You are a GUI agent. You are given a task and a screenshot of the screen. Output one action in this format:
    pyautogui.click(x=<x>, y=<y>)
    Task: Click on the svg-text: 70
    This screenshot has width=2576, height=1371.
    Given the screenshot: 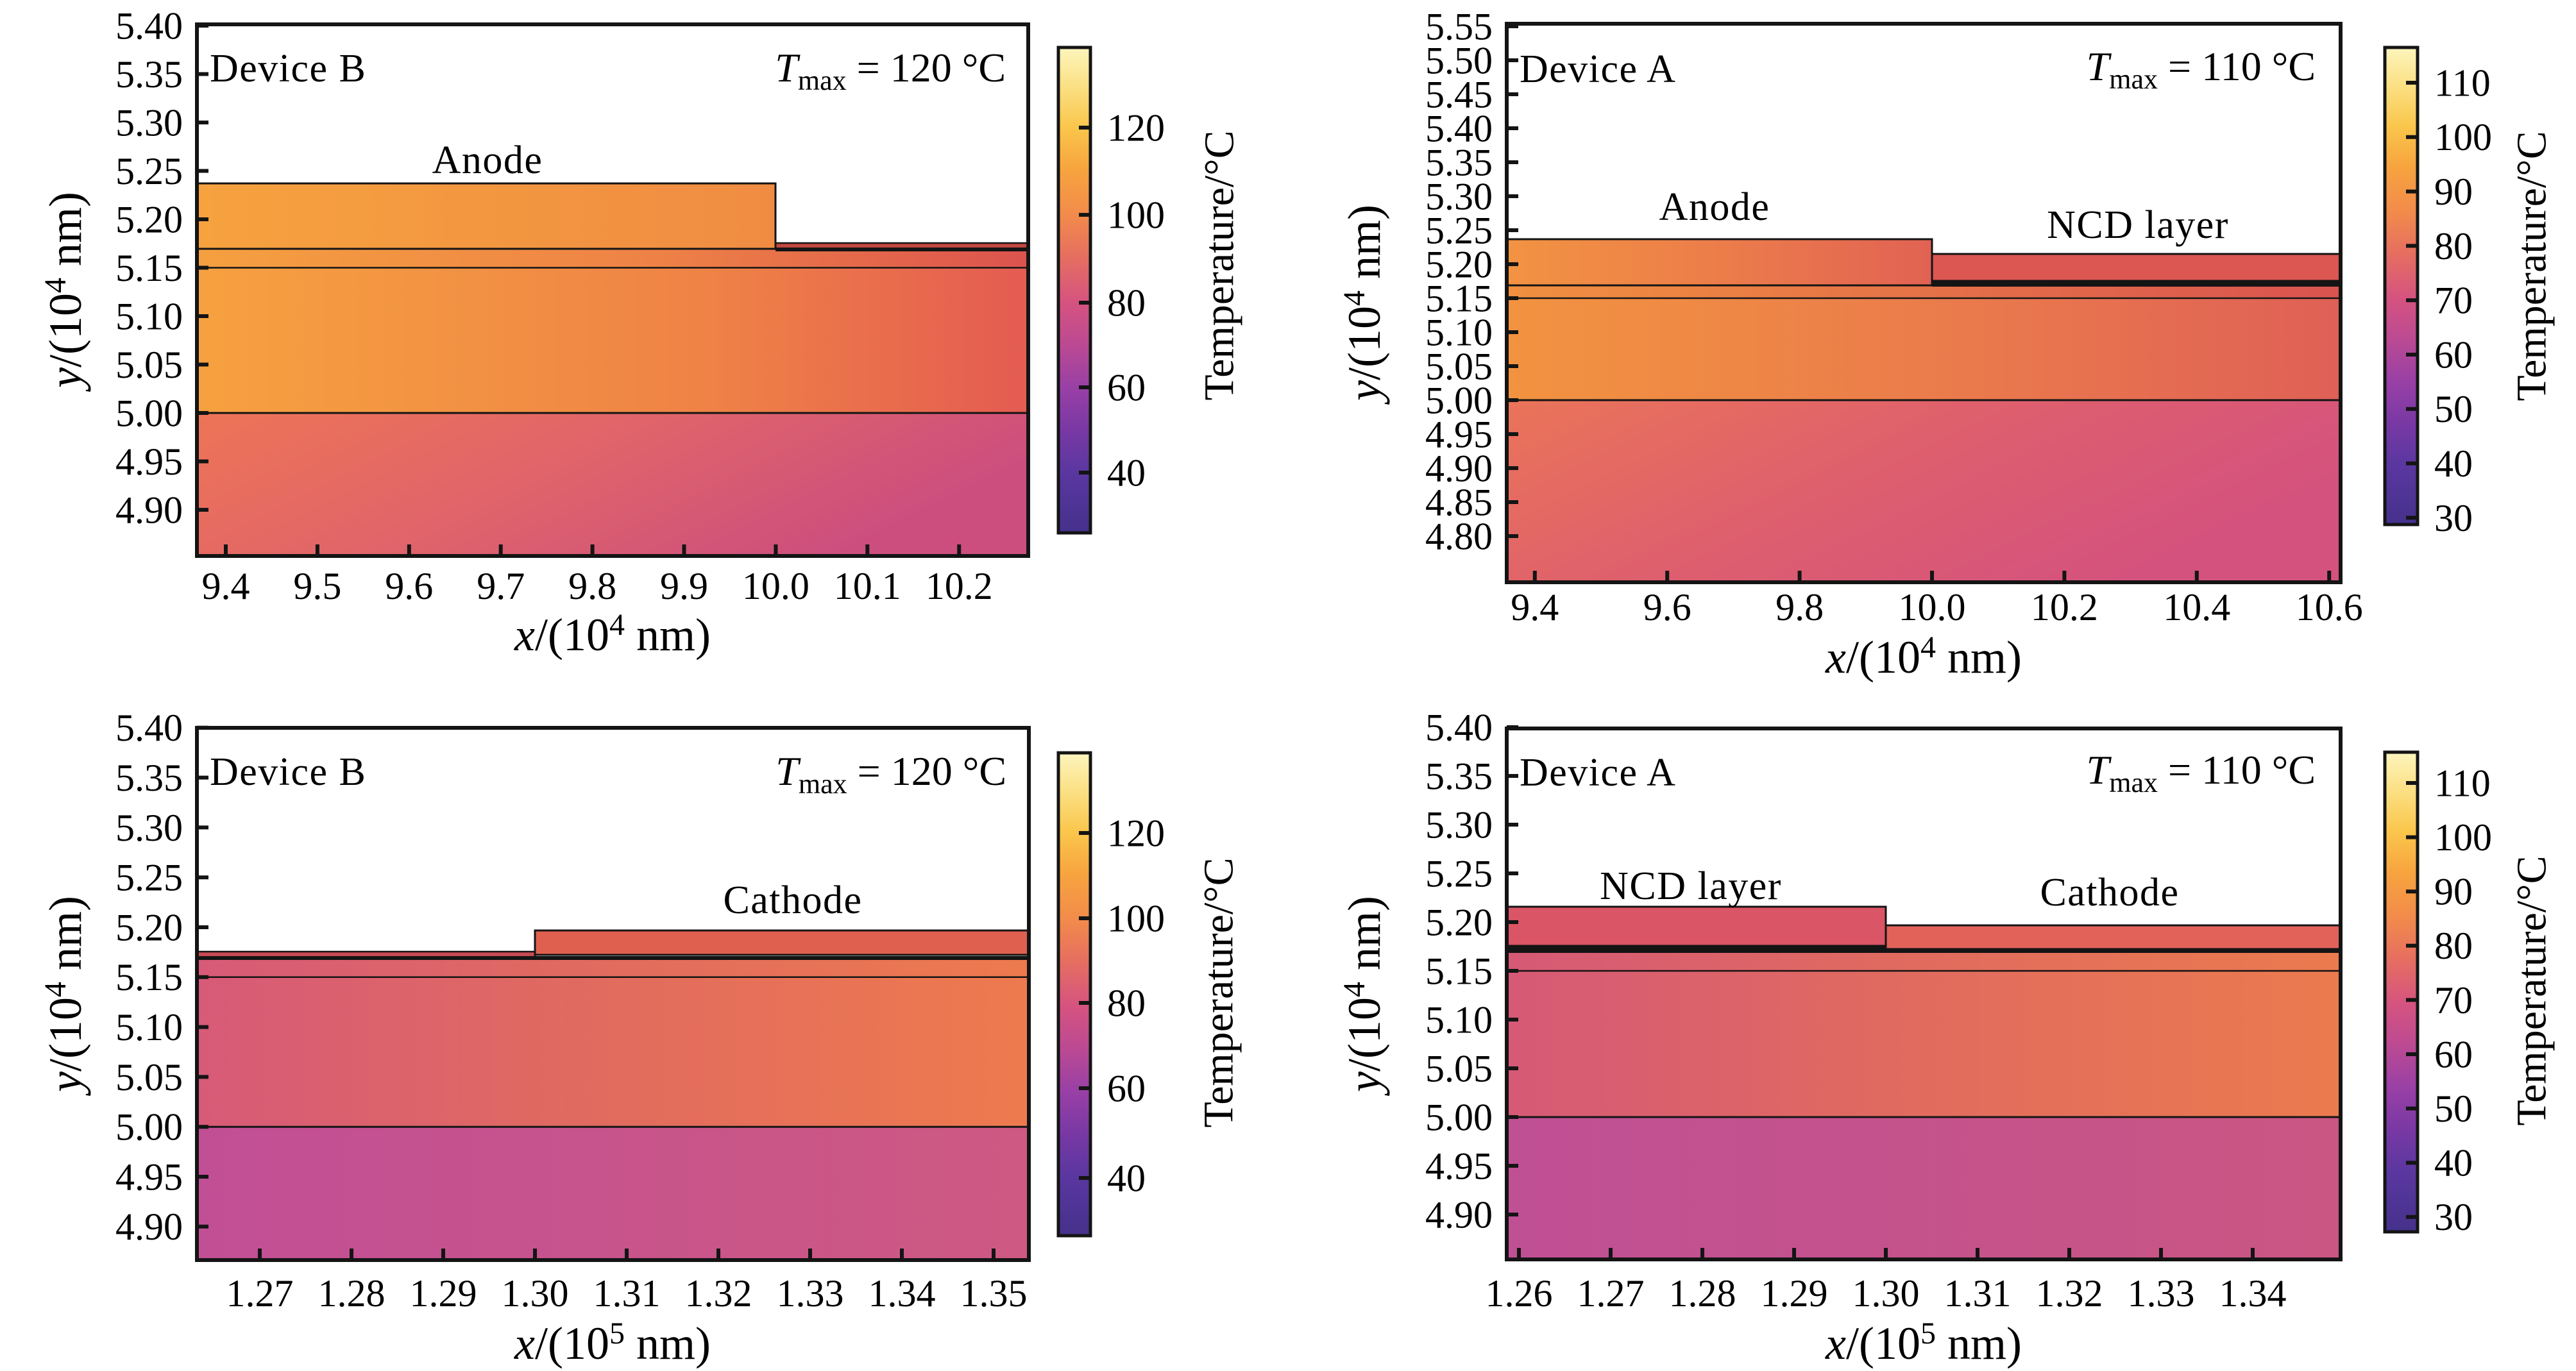 What is the action you would take?
    pyautogui.click(x=2453, y=301)
    